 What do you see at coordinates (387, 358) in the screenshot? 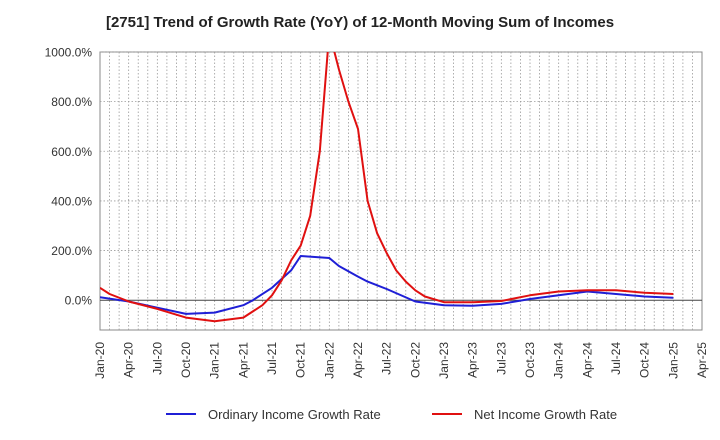
I see `x-tick-label: Jul-22` at bounding box center [387, 358].